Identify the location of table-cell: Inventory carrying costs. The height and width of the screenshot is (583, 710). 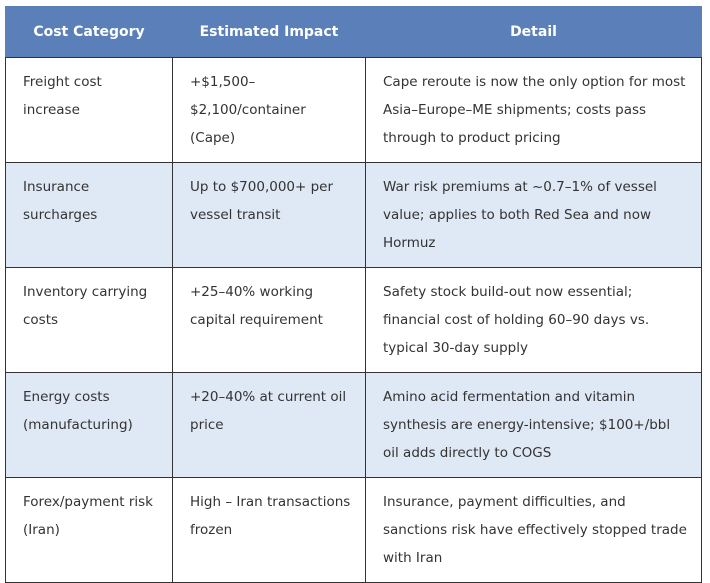
(89, 320).